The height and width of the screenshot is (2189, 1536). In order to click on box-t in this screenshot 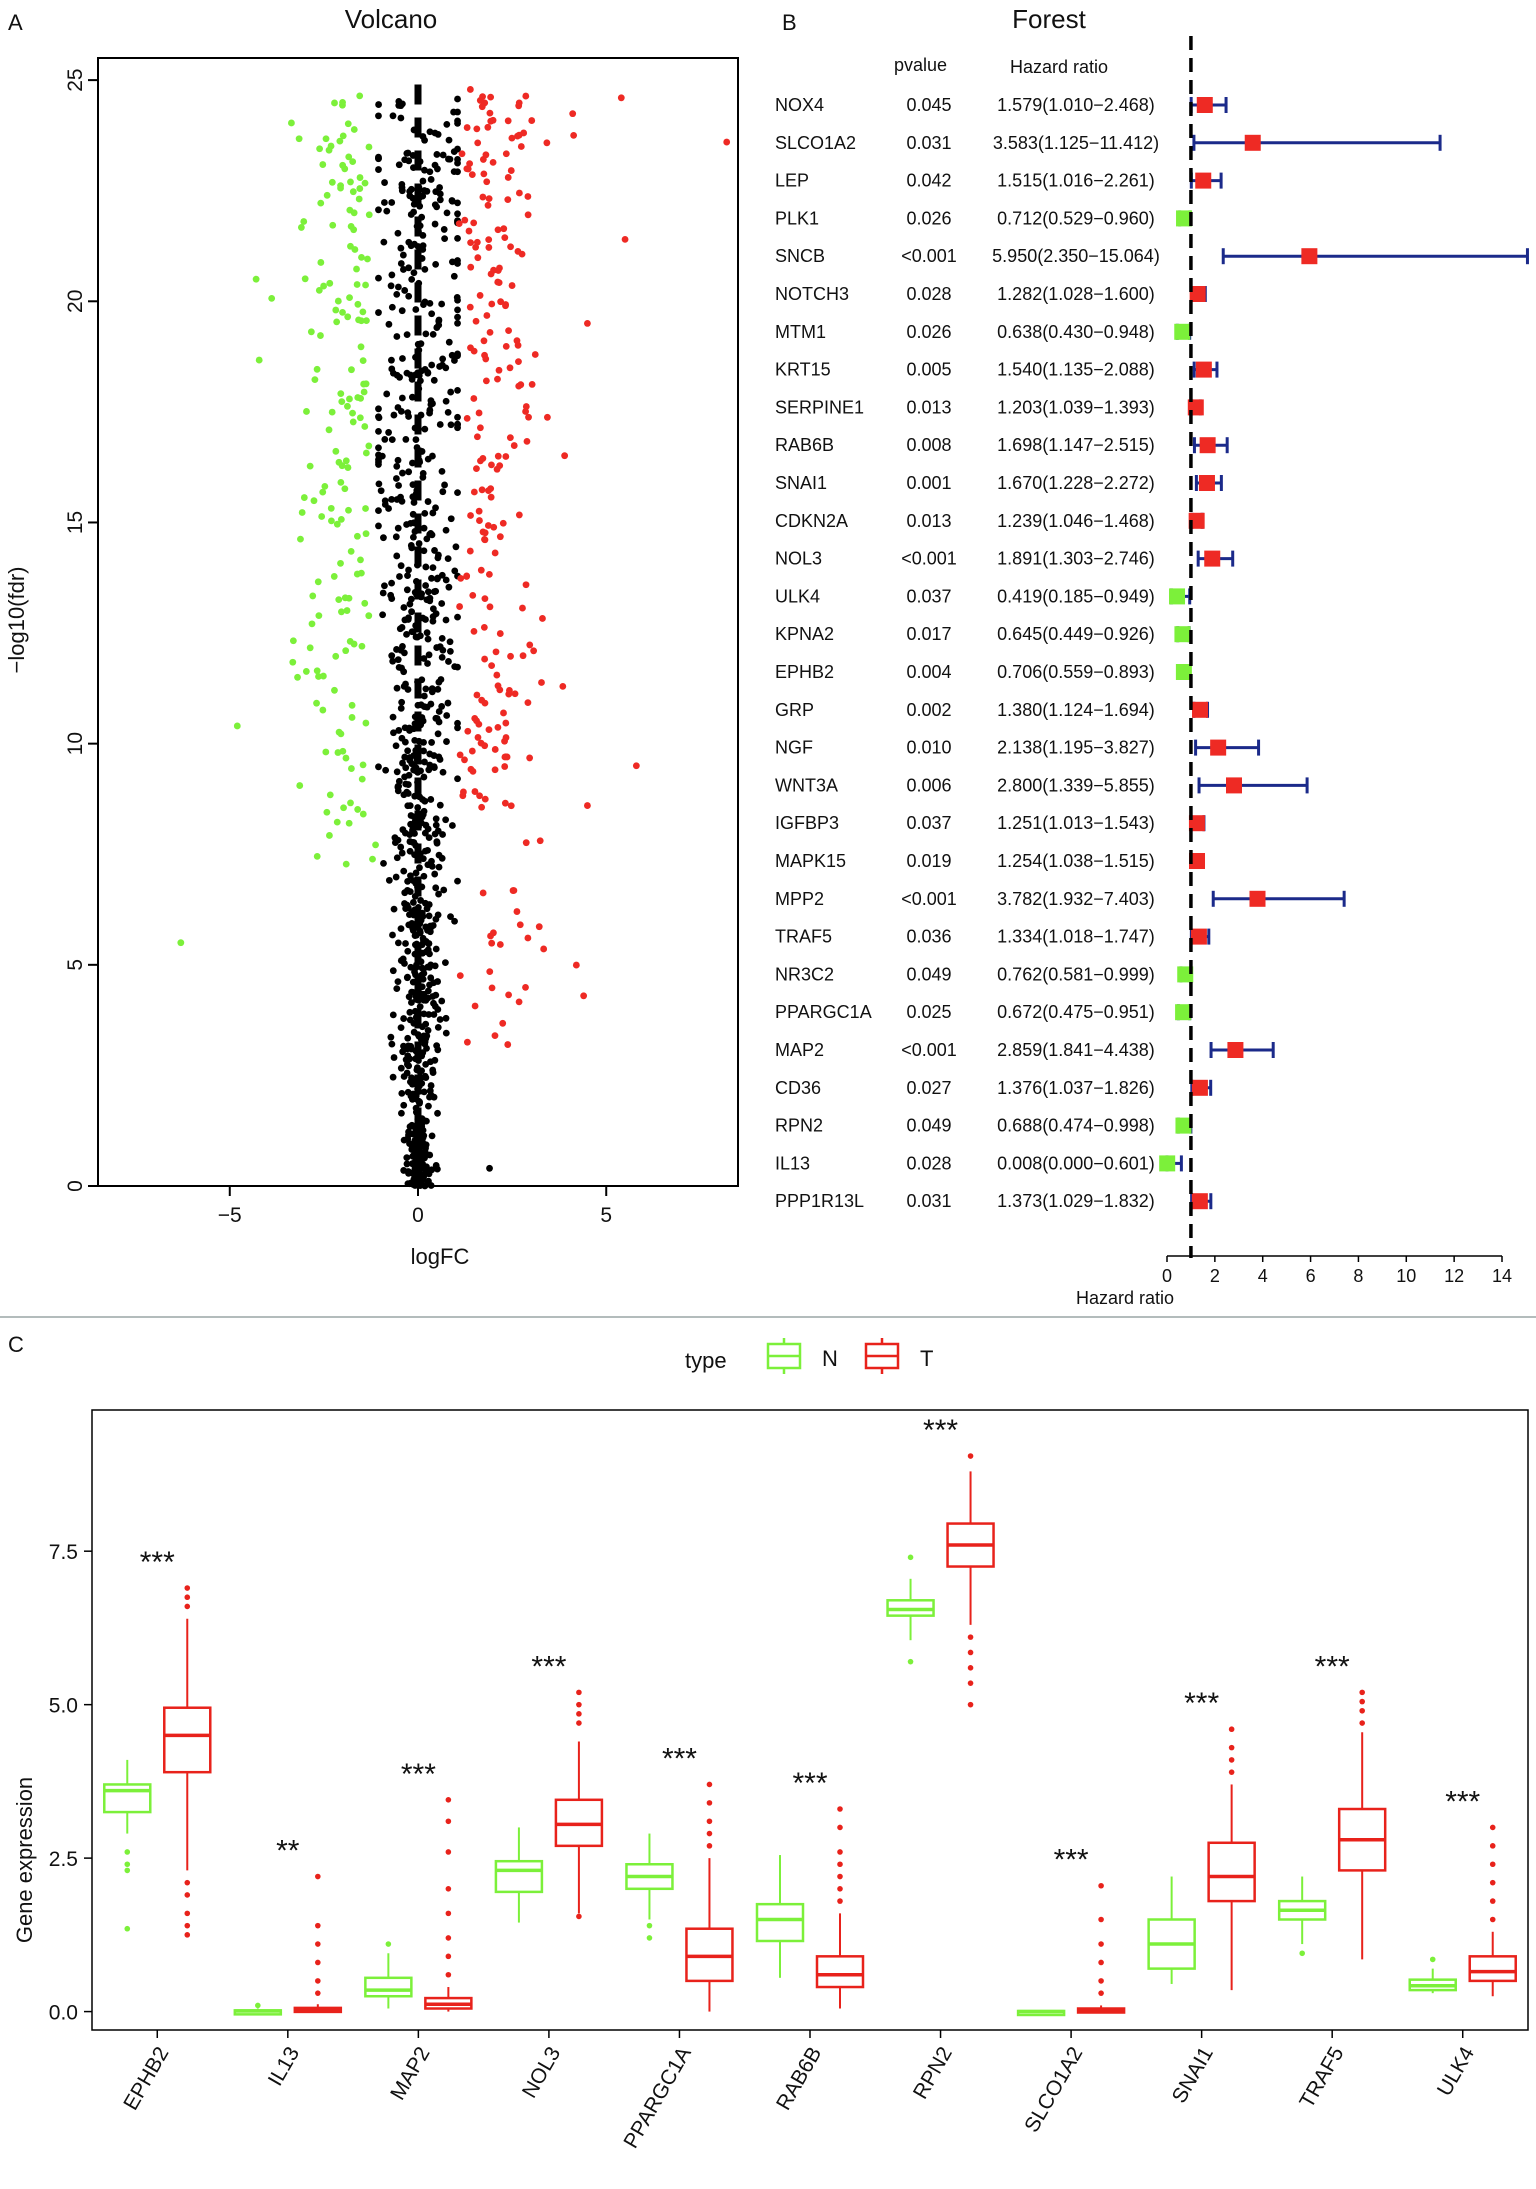, I will do `click(709, 1896)`.